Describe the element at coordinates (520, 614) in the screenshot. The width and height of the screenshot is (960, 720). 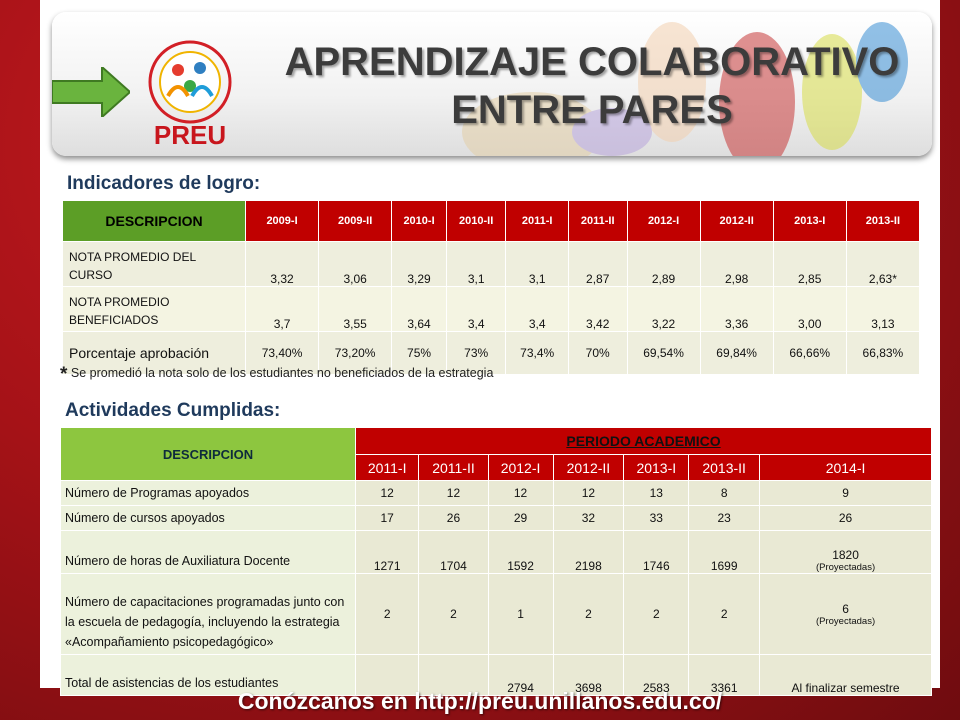
I see `table-cell: 1` at that location.